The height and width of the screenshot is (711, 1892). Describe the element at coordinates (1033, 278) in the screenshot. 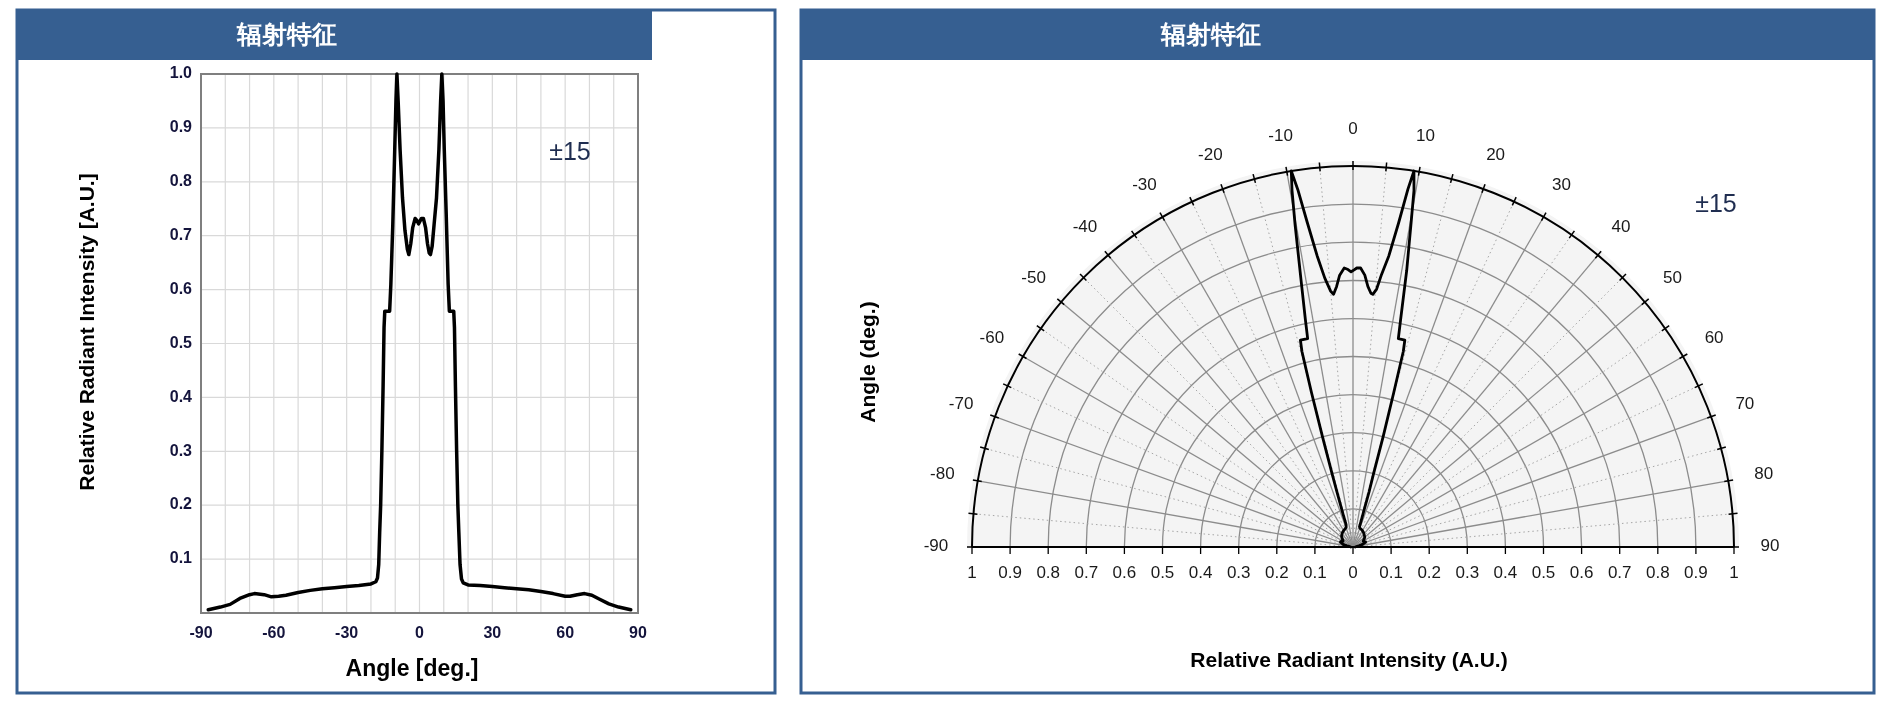

I see `annotation: -50` at that location.